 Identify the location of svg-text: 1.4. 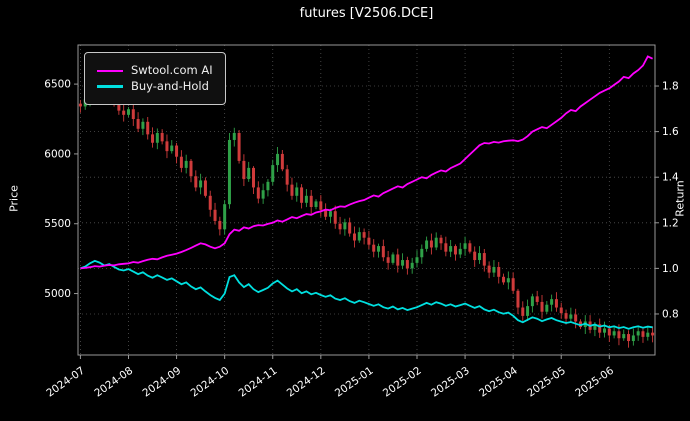
(670, 178).